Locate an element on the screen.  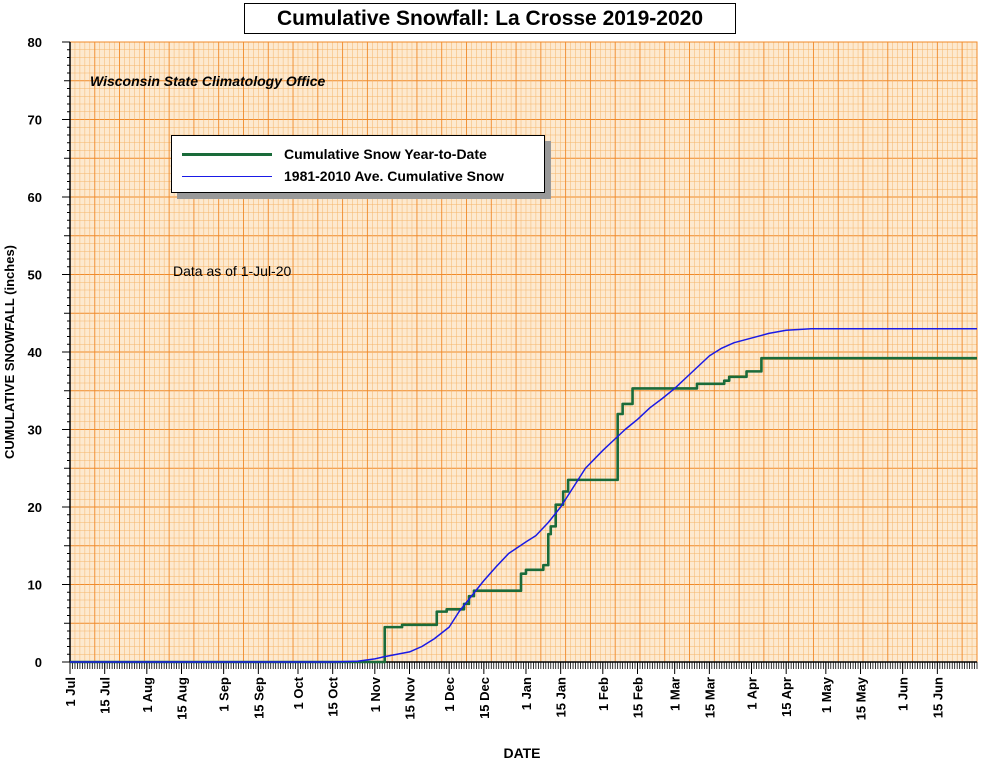
y-axis-label: CUMULATIVE SNOWFALL (inches) is located at coordinates (9, 352).